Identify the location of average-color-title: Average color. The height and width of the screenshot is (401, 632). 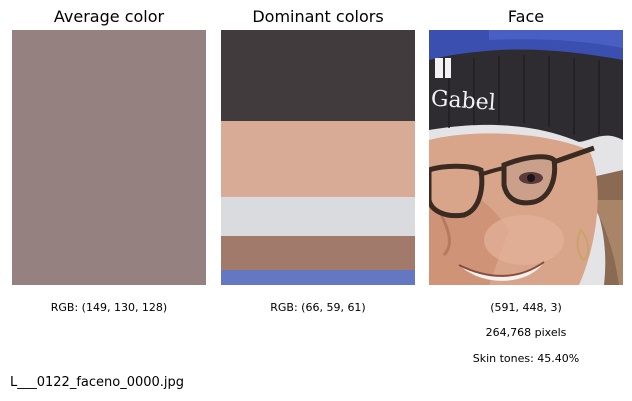
(109, 16).